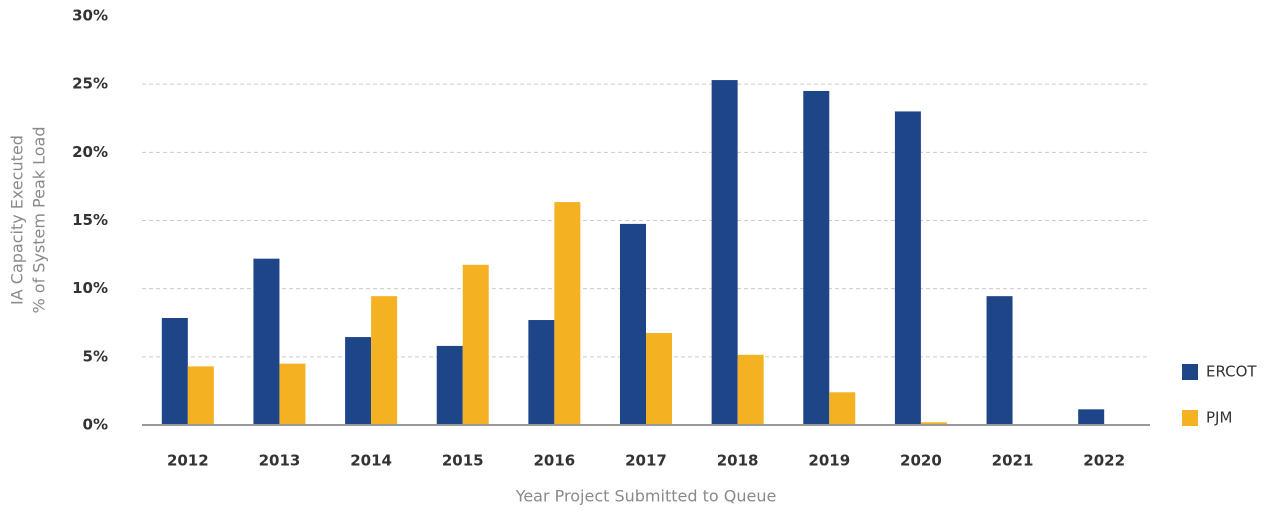  I want to click on x-tick-label: 2020, so click(921, 461).